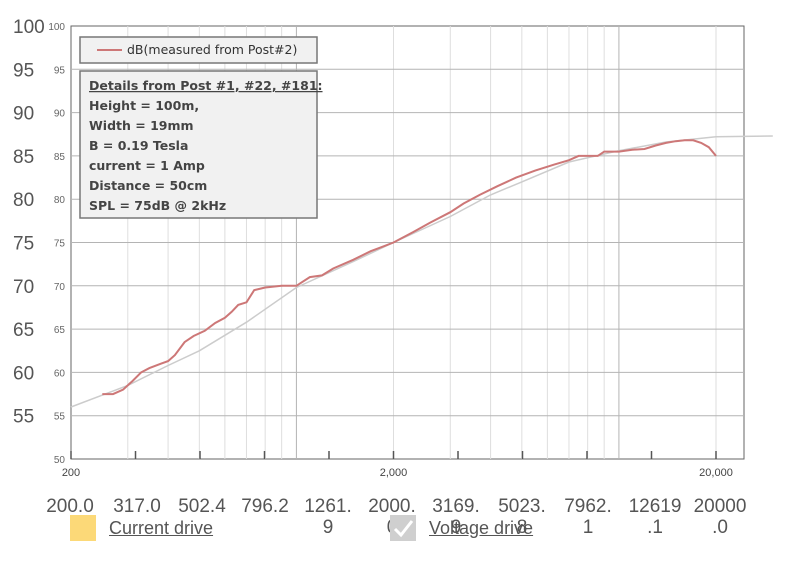 This screenshot has height=568, width=789. Describe the element at coordinates (70, 506) in the screenshot. I see `x-value-label: 200.0` at that location.